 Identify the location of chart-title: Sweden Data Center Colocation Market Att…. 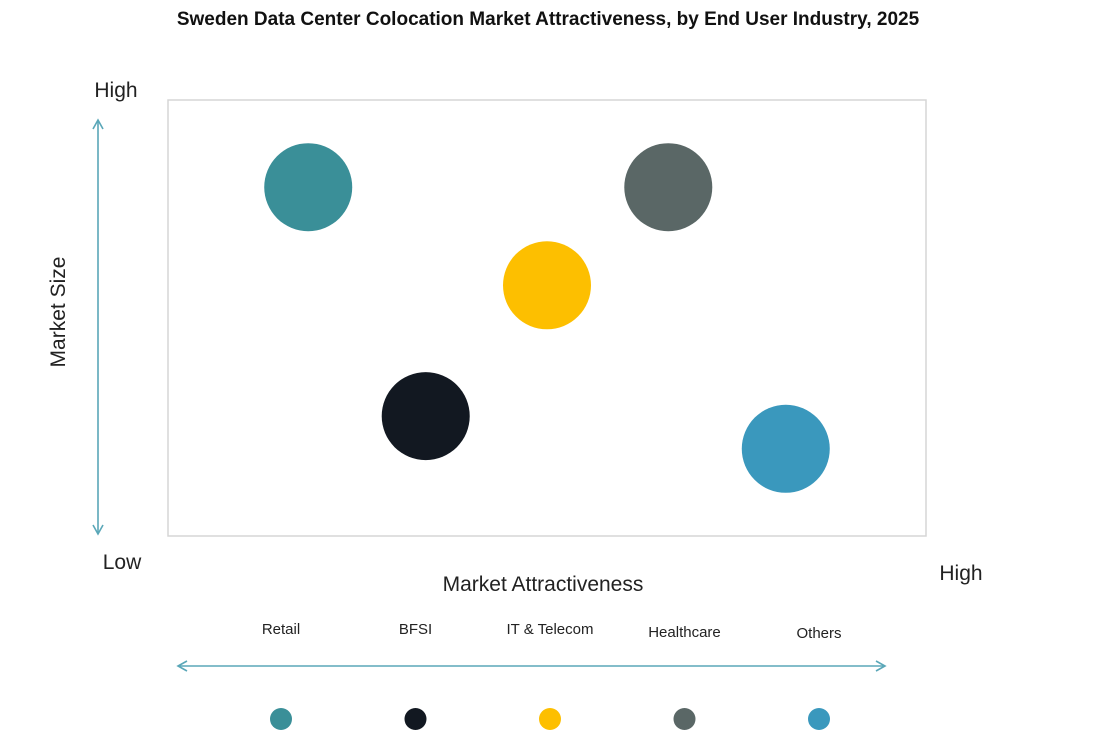
(548, 19).